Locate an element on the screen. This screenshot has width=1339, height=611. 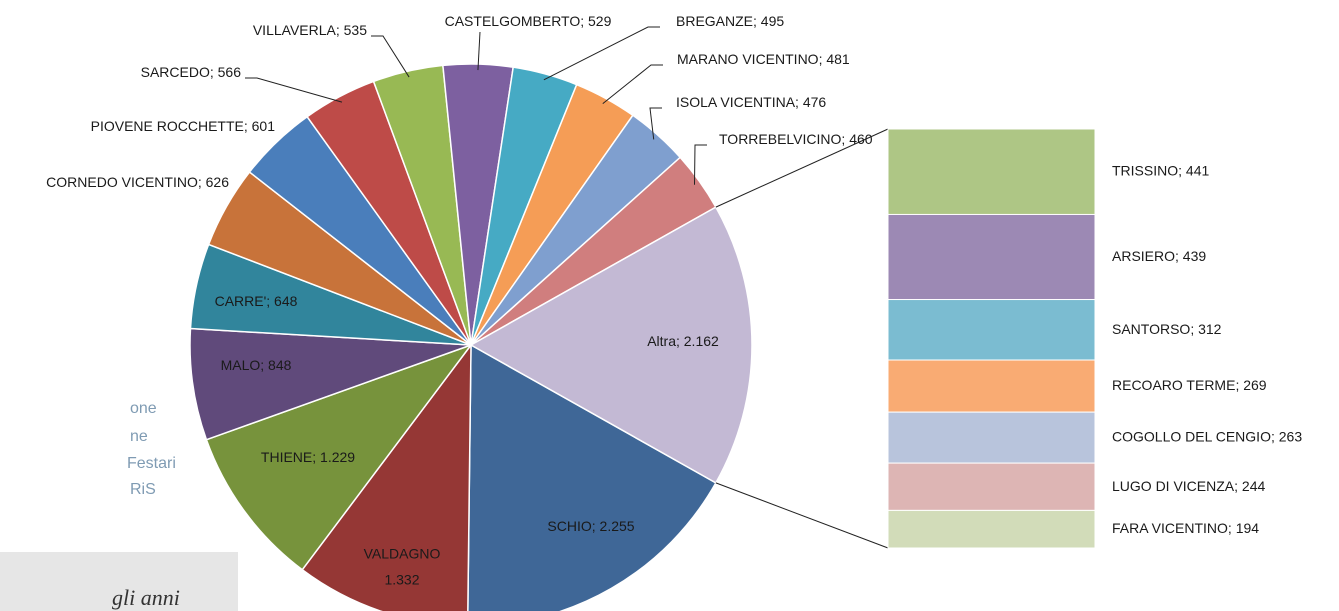
background-text: Festari is located at coordinates (151, 463).